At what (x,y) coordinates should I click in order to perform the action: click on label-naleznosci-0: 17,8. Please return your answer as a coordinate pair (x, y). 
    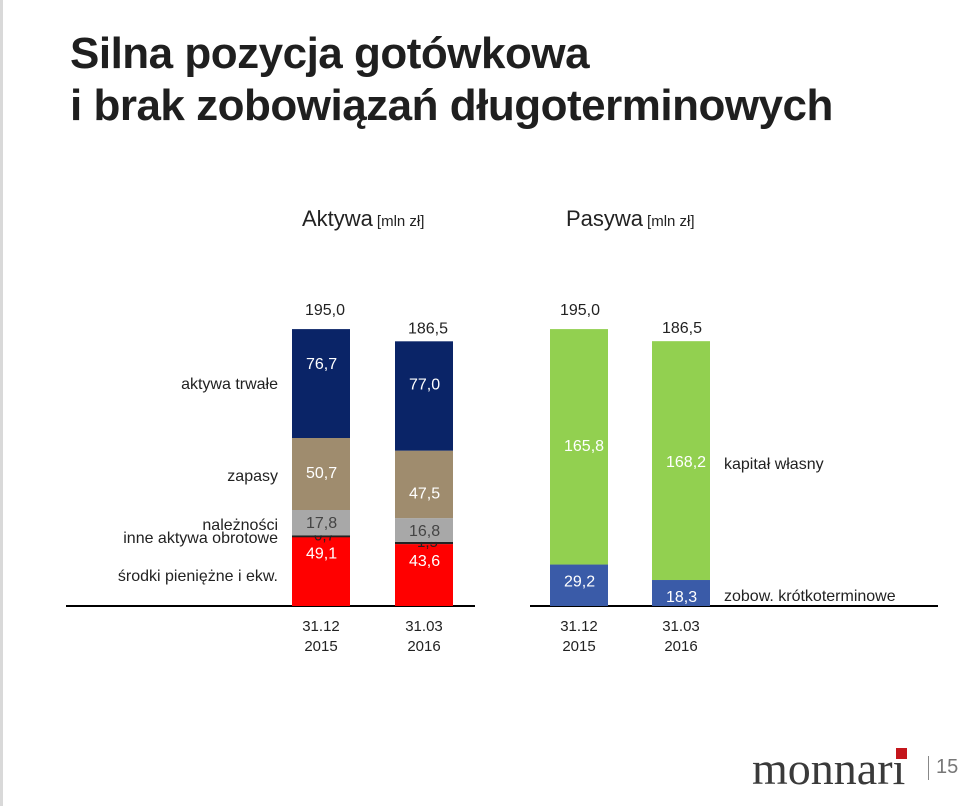
    Looking at the image, I should click on (321, 523).